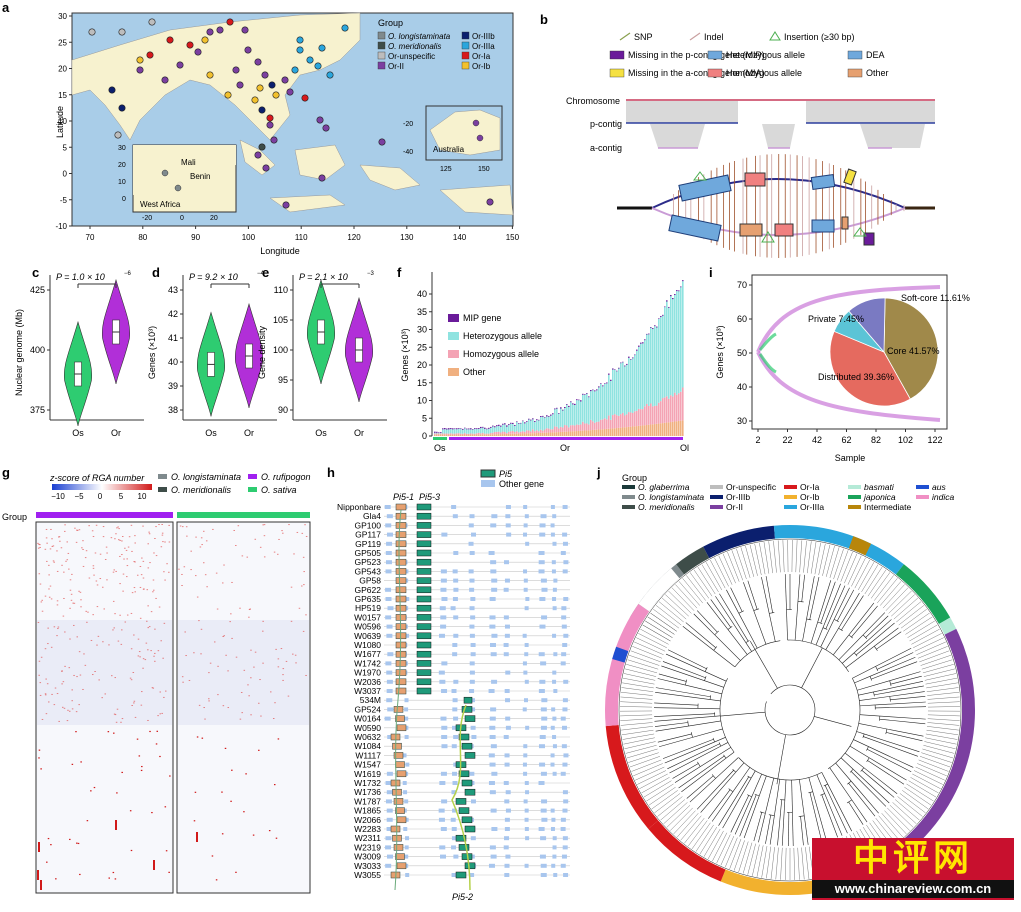  Describe the element at coordinates (823, 226) in the screenshot. I see `heterozygous-block` at that location.